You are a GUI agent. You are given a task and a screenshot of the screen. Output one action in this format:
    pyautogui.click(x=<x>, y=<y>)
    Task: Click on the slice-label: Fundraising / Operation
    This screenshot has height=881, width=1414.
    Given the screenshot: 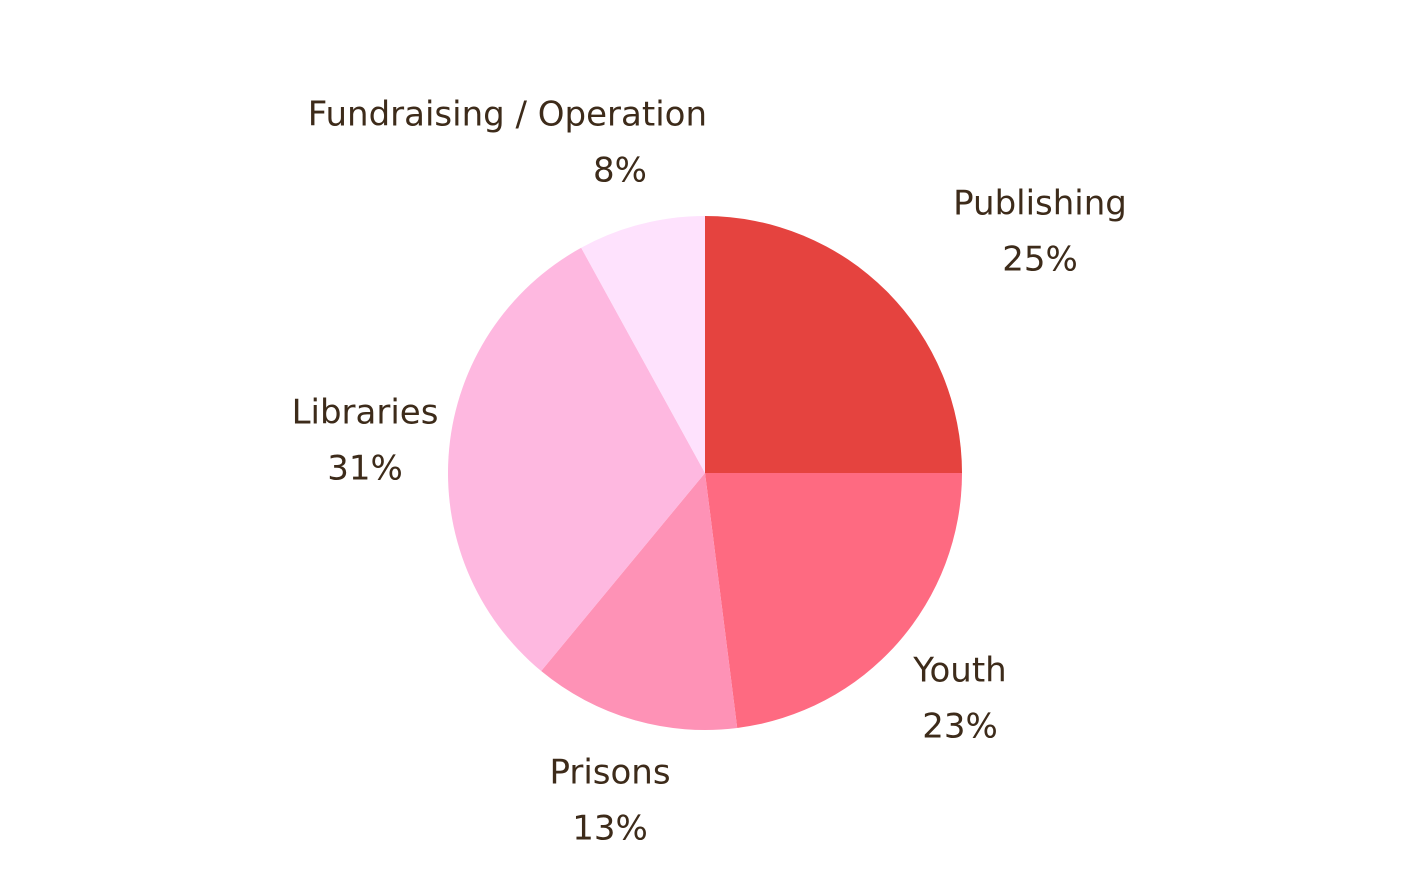 What is the action you would take?
    pyautogui.click(x=507, y=115)
    